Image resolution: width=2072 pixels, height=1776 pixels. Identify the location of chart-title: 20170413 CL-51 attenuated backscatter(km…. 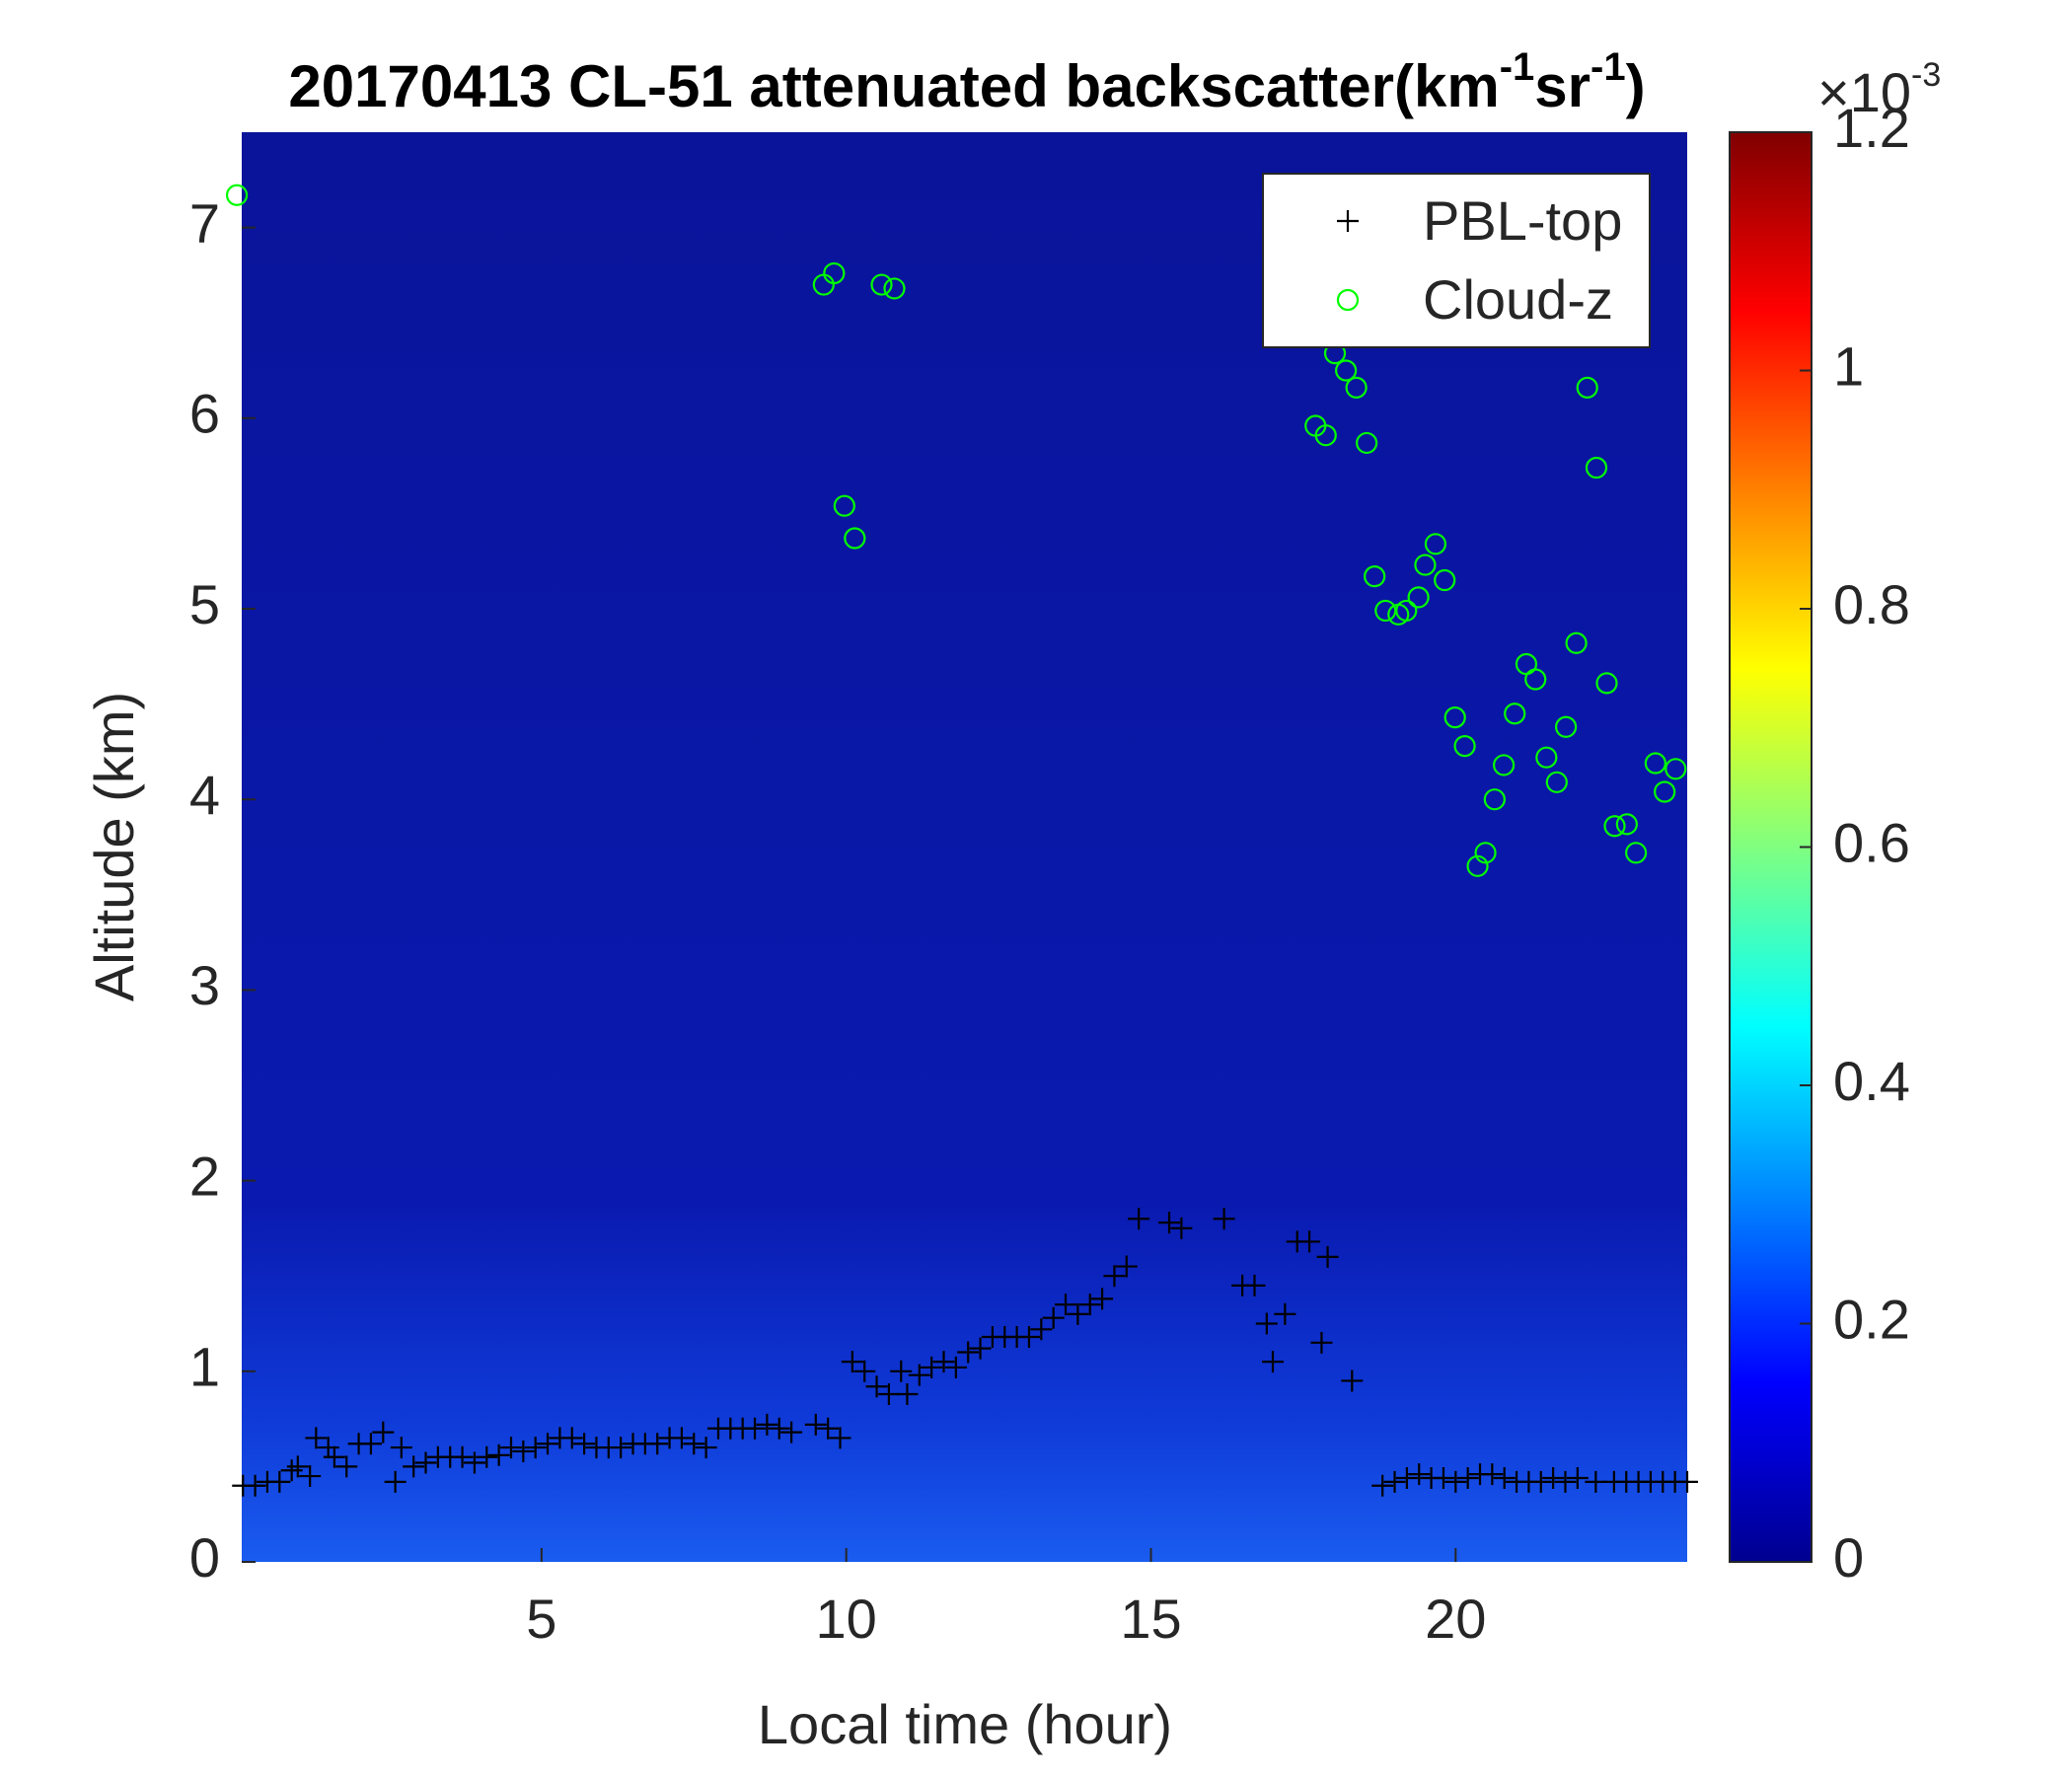
(966, 82).